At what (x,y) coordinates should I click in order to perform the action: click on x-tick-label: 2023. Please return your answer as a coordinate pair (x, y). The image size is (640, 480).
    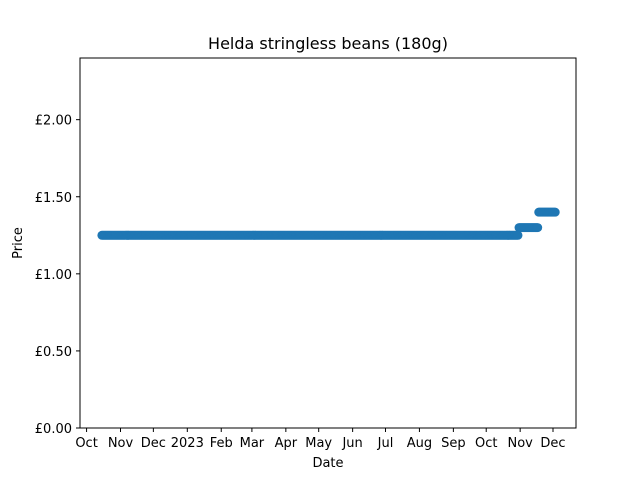
    Looking at the image, I should click on (187, 443).